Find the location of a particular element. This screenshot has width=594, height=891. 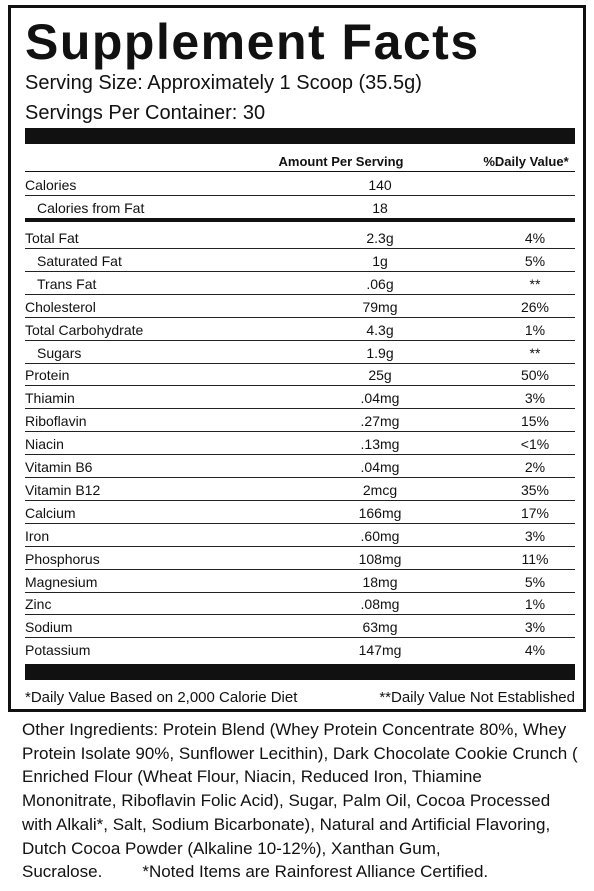

amount: 2.3g is located at coordinates (380, 238).